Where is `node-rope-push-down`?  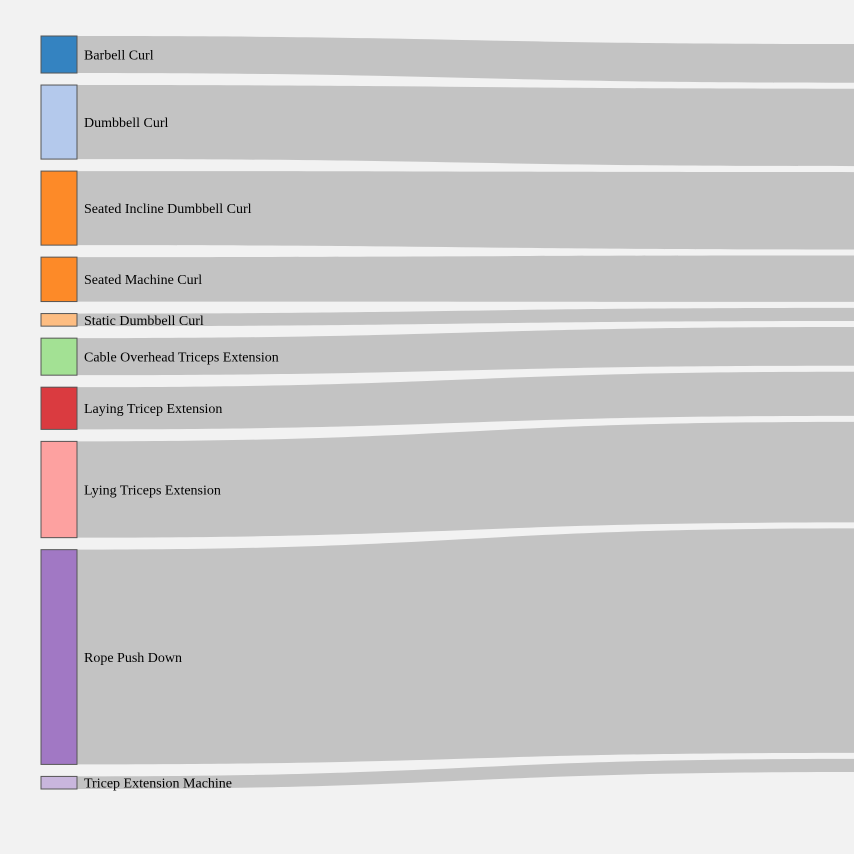
node-rope-push-down is located at coordinates (59, 657).